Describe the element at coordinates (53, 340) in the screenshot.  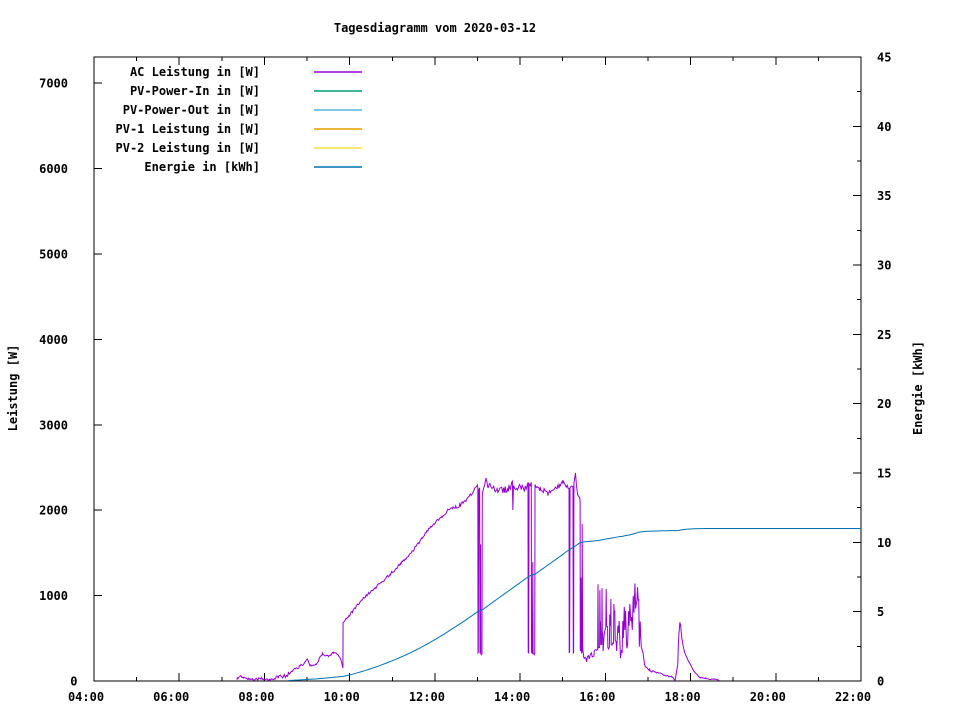
I see `y-tick-label: 4000` at that location.